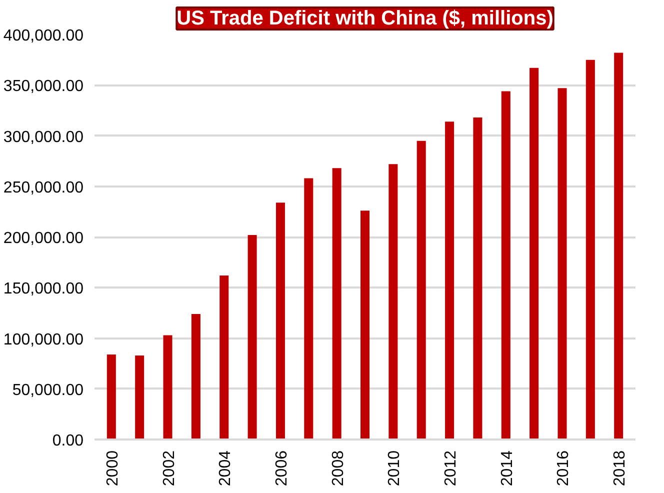 Image resolution: width=664 pixels, height=493 pixels. What do you see at coordinates (395, 468) in the screenshot?
I see `x-tick-label: 2010` at bounding box center [395, 468].